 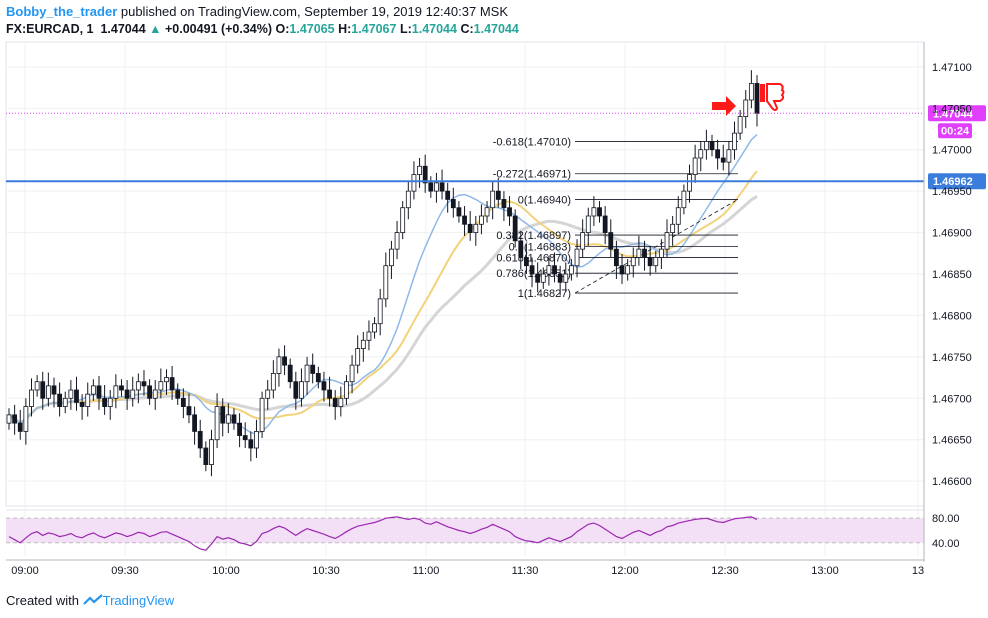 I want to click on x-tick-label: 11:30, so click(x=525, y=571).